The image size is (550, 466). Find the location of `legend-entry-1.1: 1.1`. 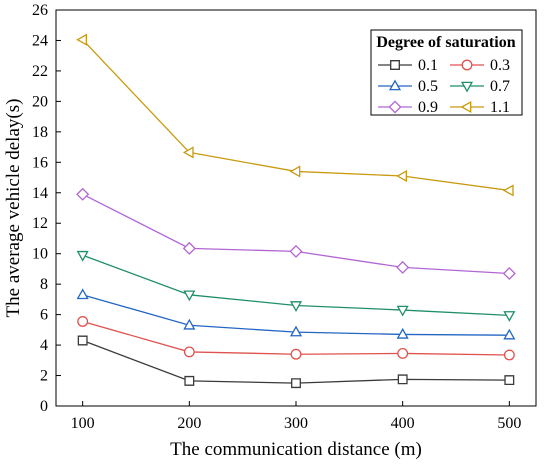

legend-entry-1.1: 1.1 is located at coordinates (480, 107).